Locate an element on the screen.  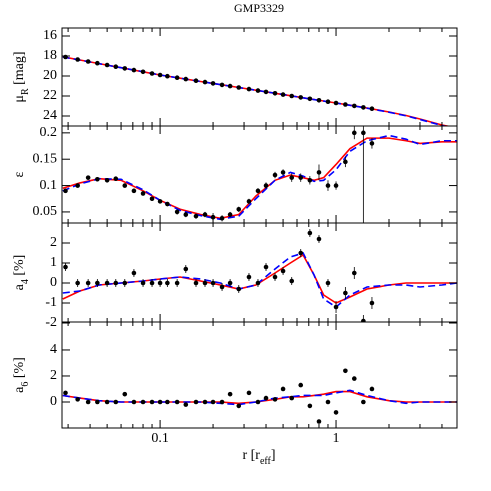
y-axis-label-part: μ is located at coordinates (19, 99).